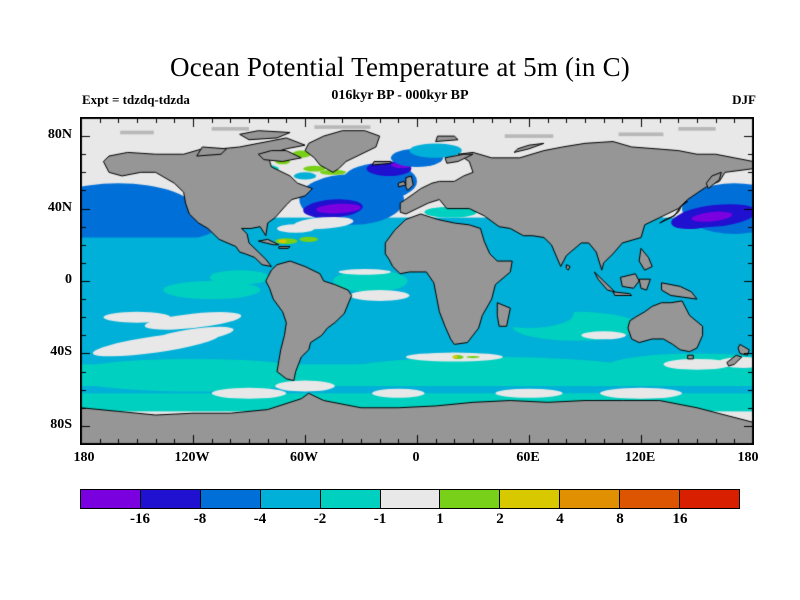 The height and width of the screenshot is (600, 800). I want to click on colorbar-label-5: 1, so click(440, 519).